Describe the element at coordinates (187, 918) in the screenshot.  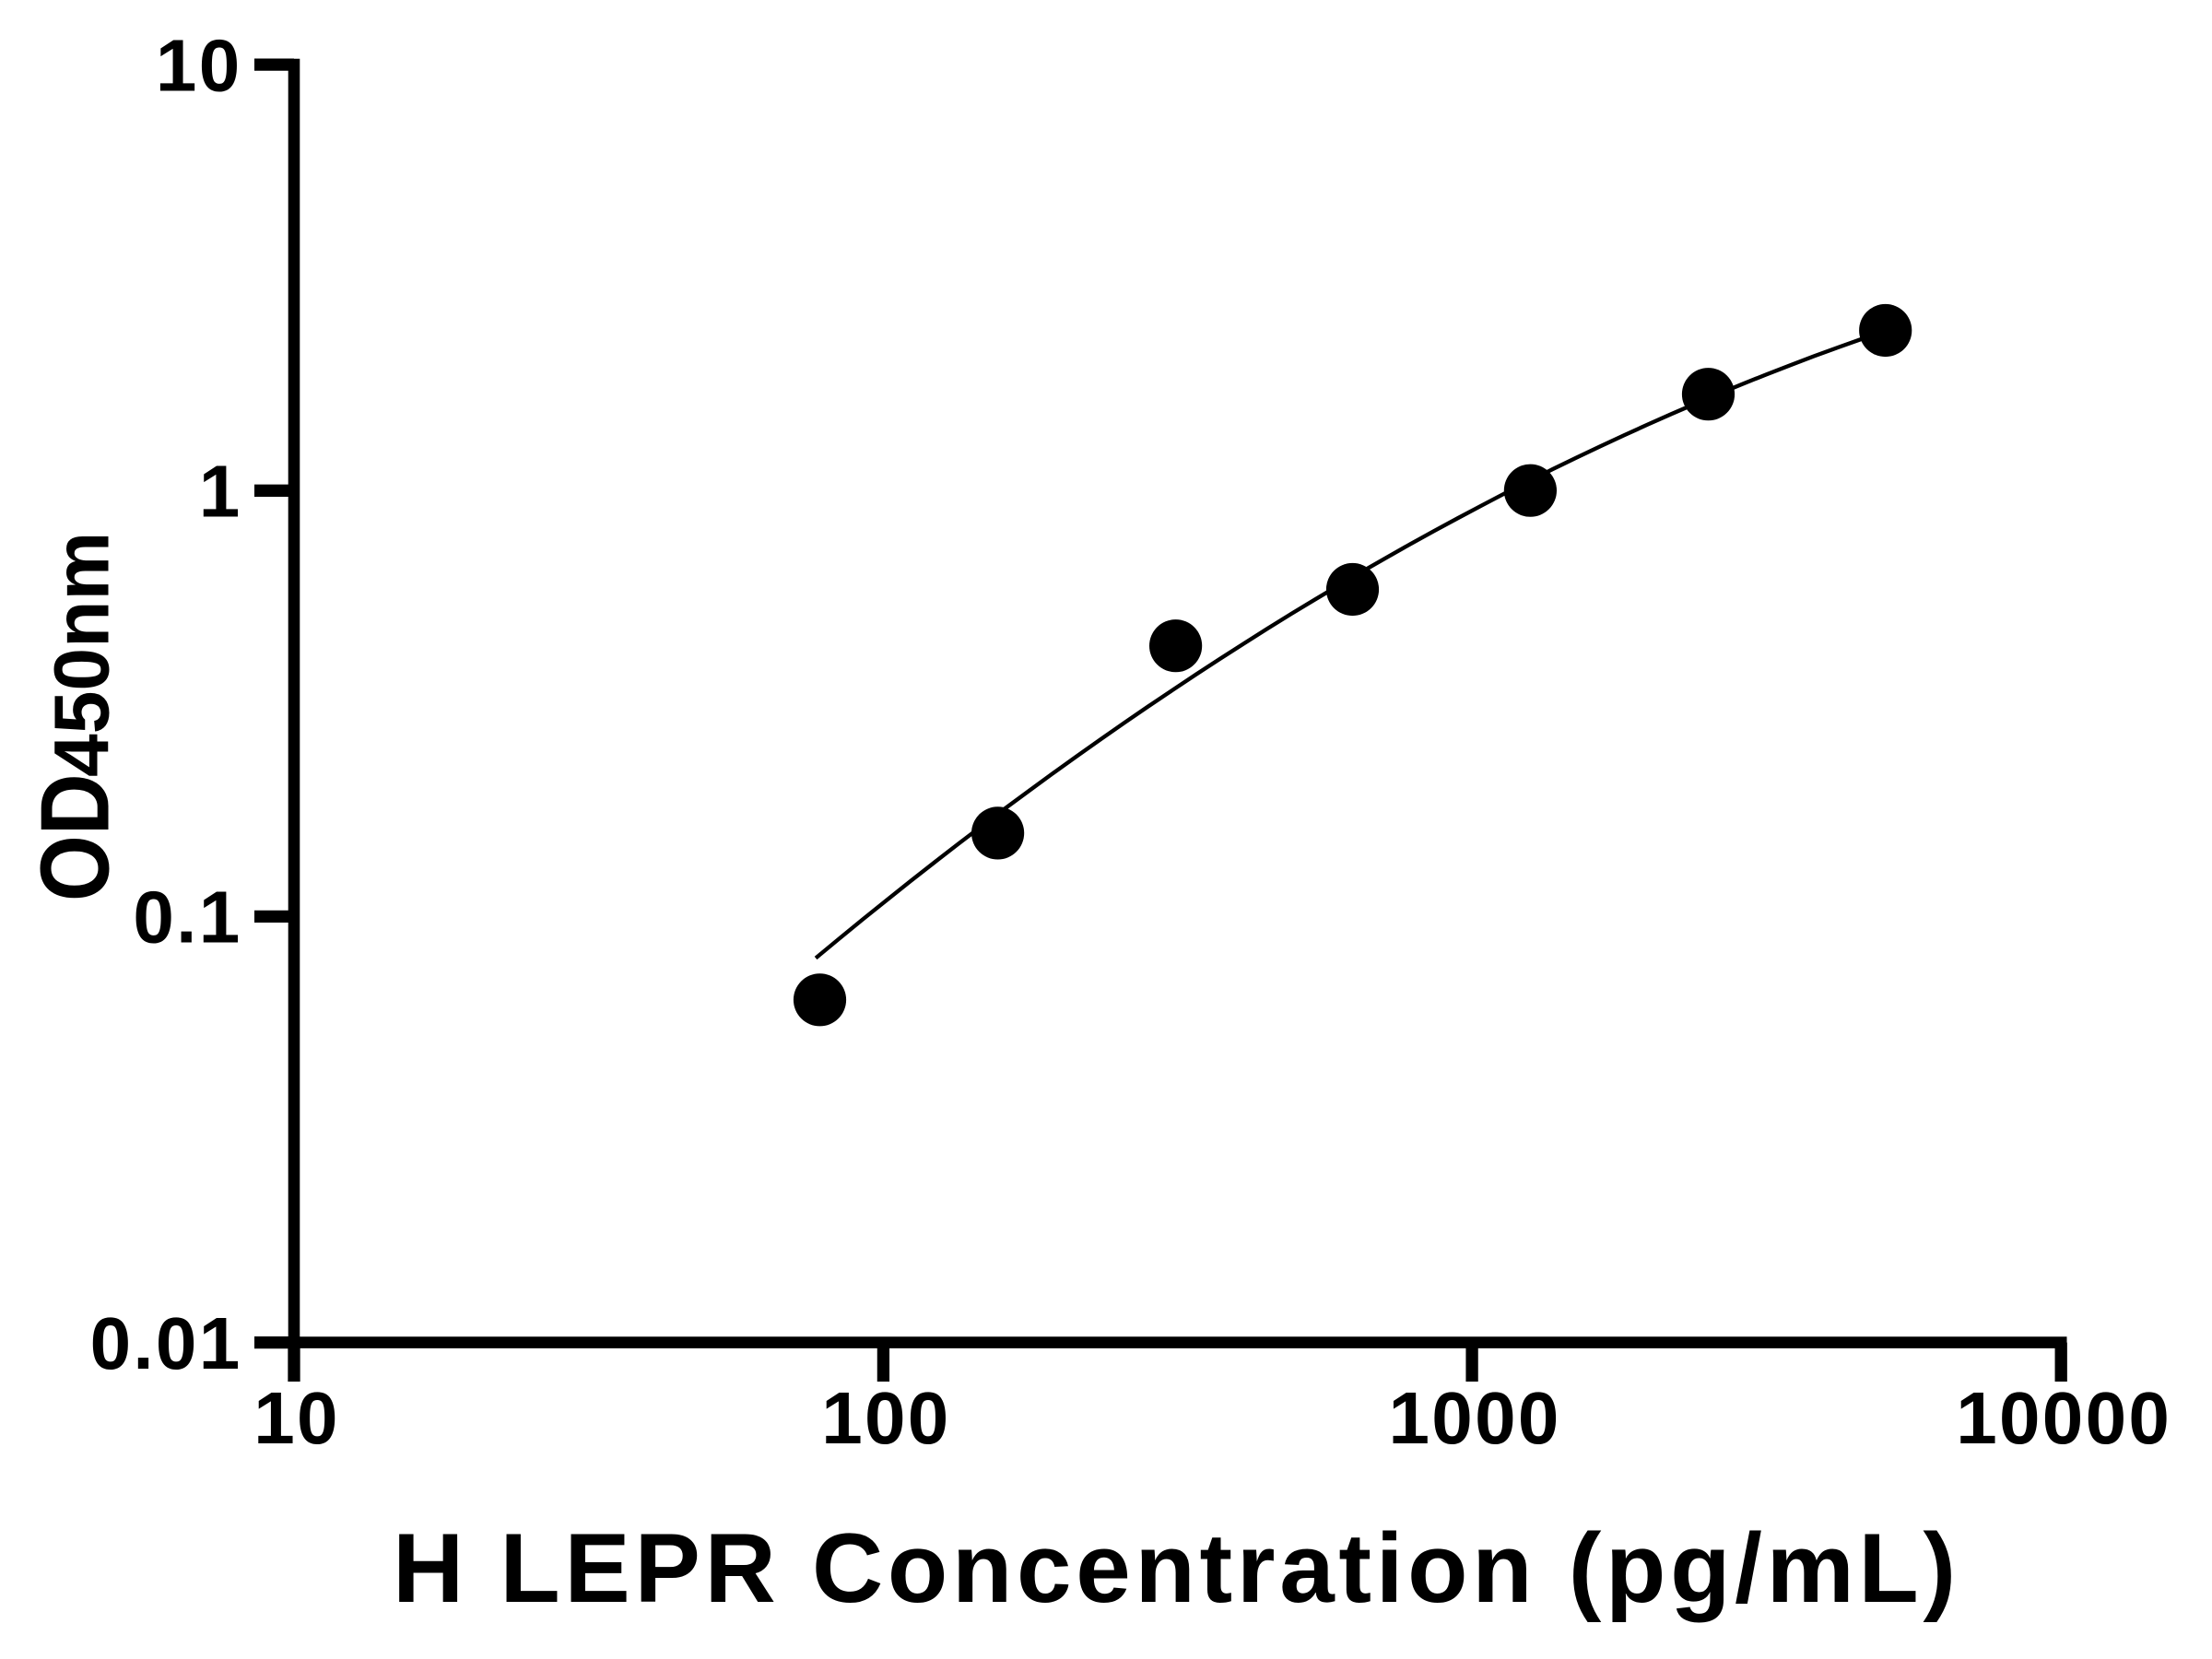
I see `svg-text: 0.1` at that location.